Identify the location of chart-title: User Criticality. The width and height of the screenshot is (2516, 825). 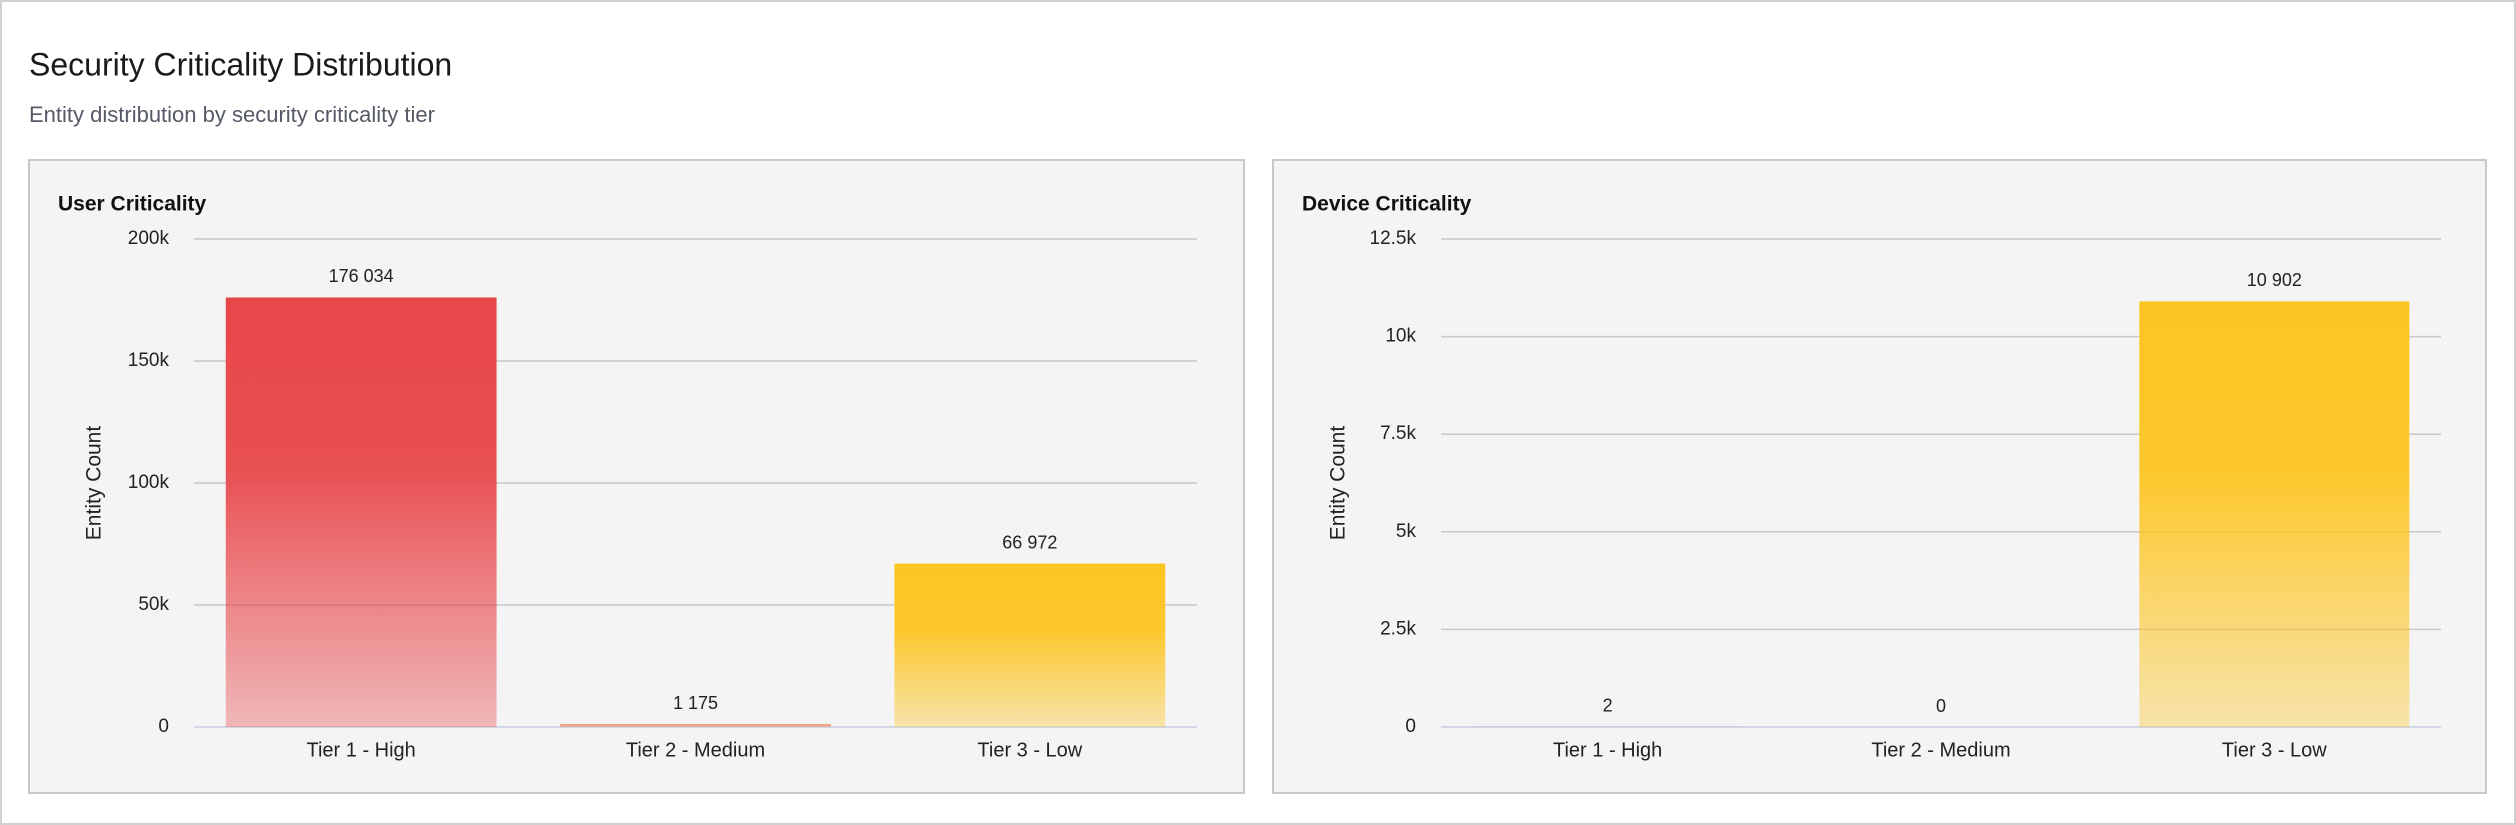
(132, 204).